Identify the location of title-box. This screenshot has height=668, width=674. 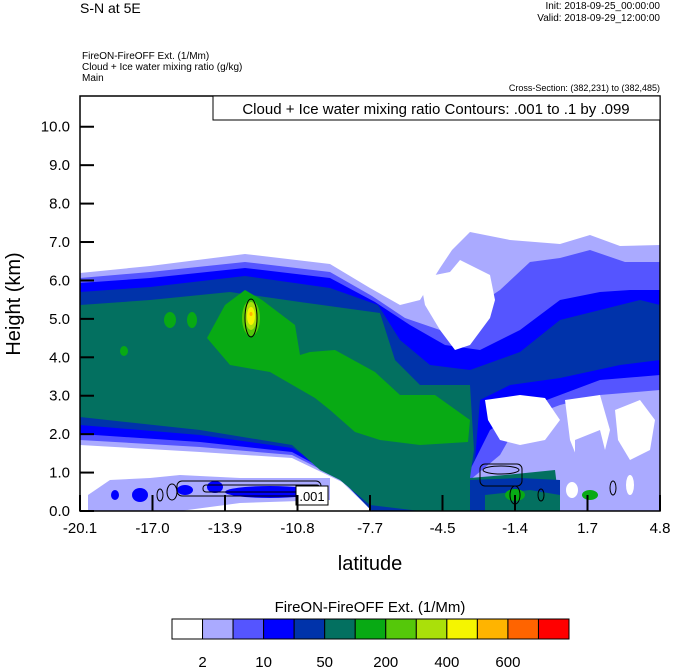
(436, 108).